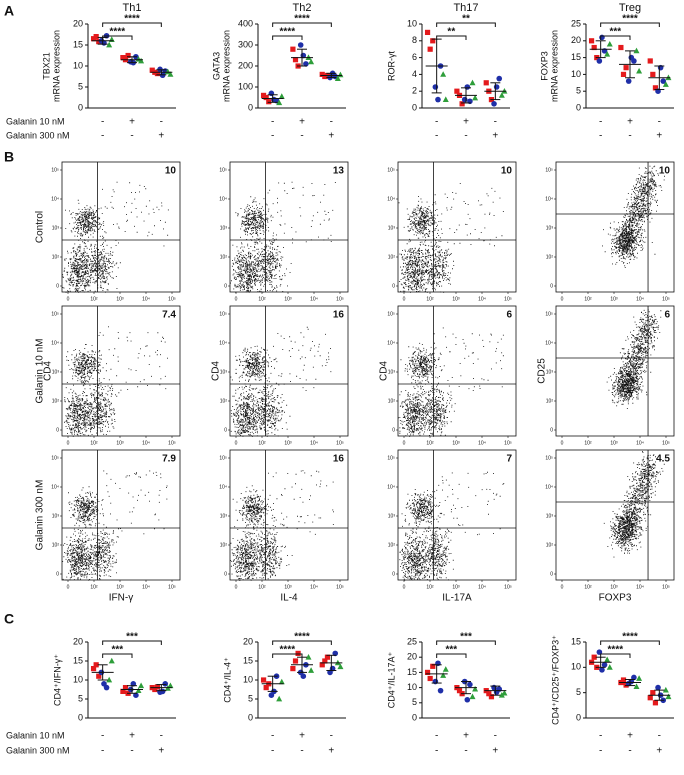  Describe the element at coordinates (9, 157) in the screenshot. I see `panel-letter: B` at that location.